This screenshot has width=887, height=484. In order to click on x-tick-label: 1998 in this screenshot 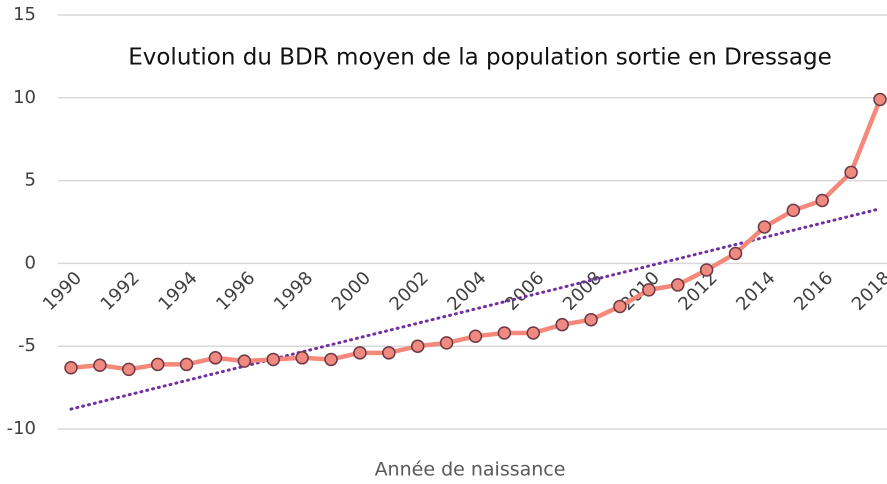, I will do `click(293, 291)`.